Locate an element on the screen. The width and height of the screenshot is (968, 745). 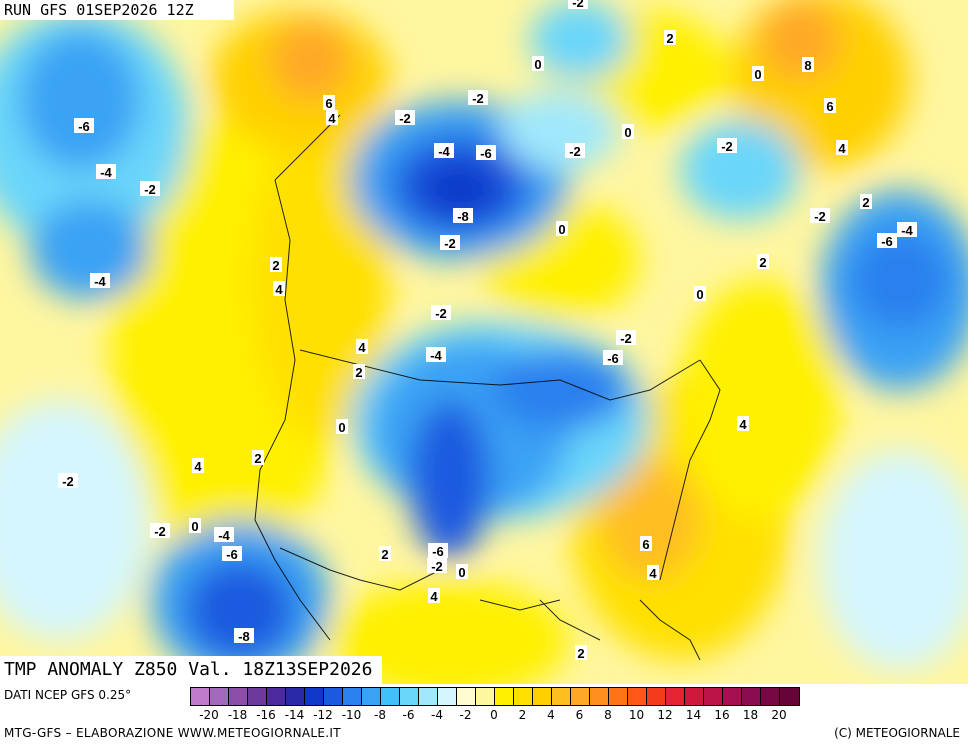
credit-right: (C) METEOGIORNALE is located at coordinates (897, 733).